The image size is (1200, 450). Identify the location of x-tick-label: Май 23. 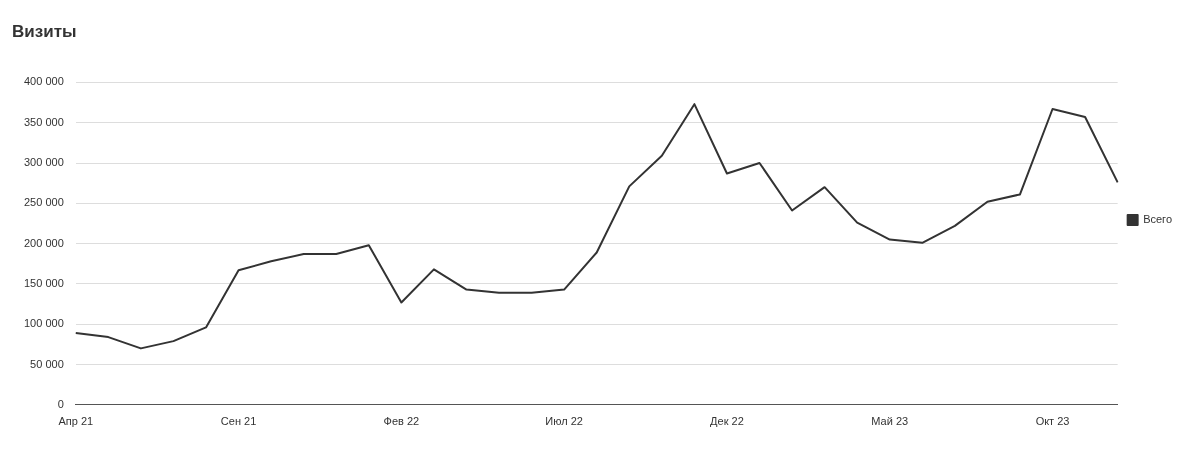
(890, 421).